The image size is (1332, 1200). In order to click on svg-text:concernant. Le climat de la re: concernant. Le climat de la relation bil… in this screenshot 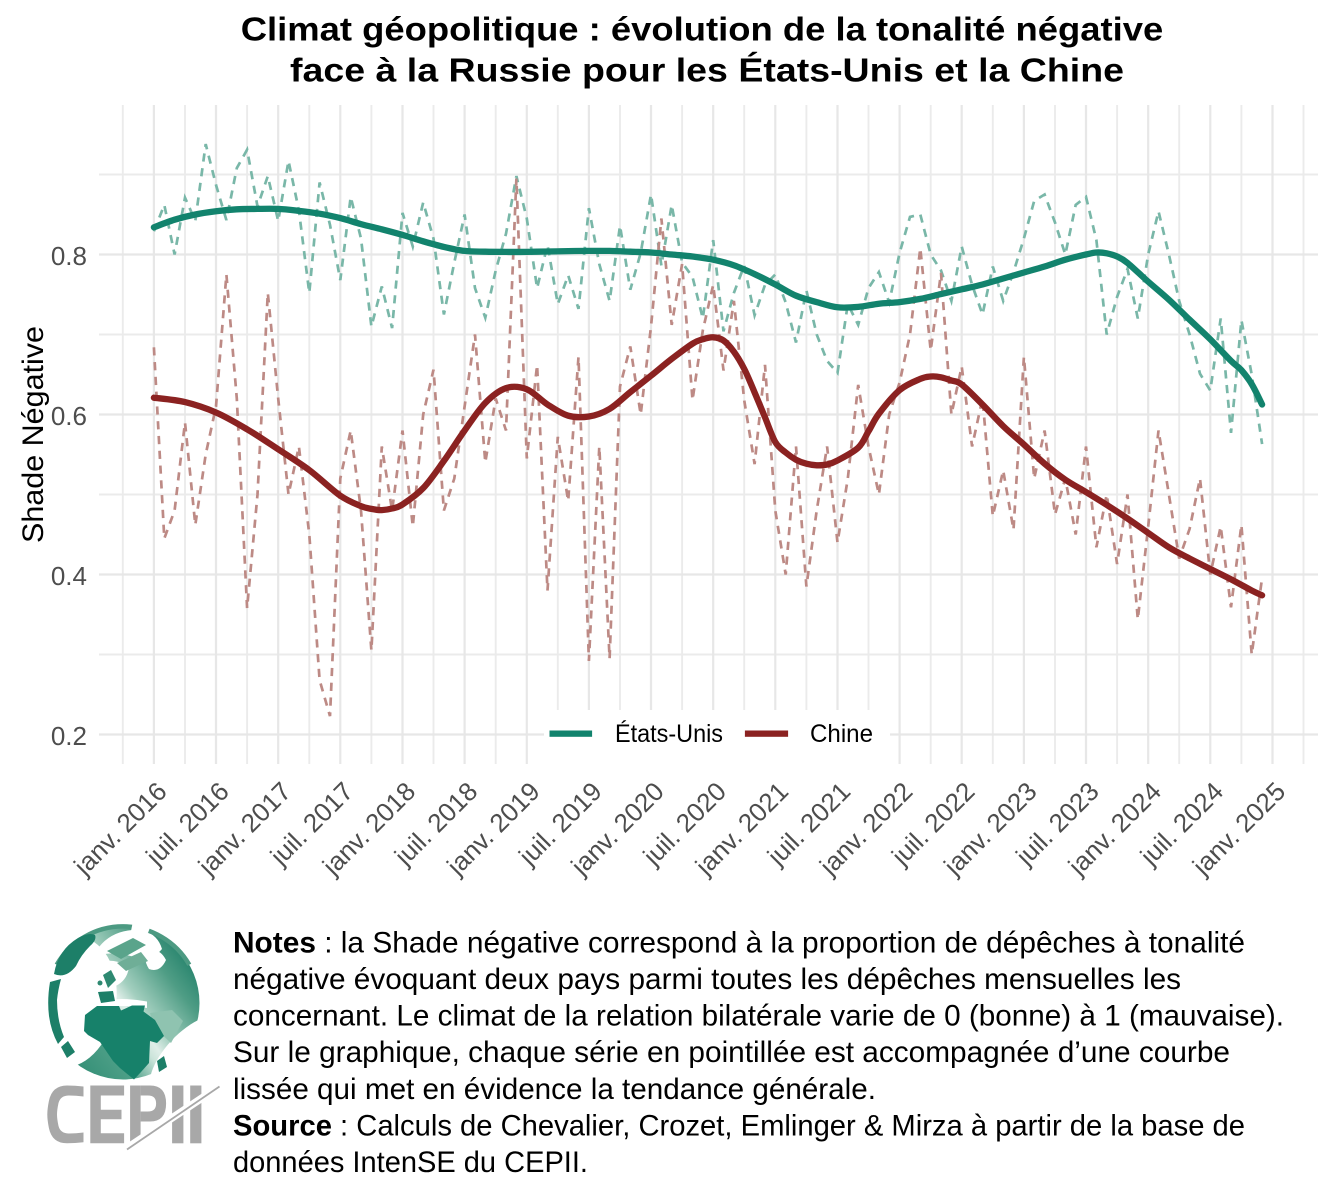, I will do `click(758, 1016)`.